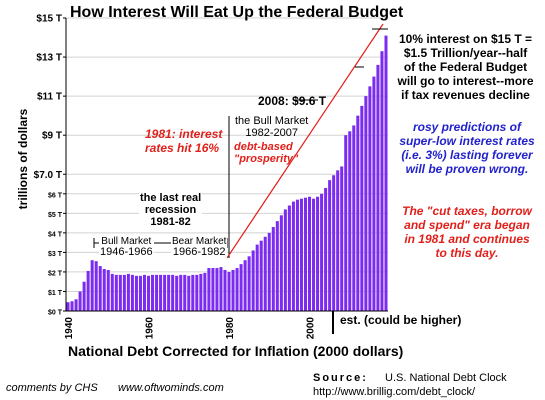 The height and width of the screenshot is (400, 545). Describe the element at coordinates (261, 275) in the screenshot. I see `bar-1987` at that location.